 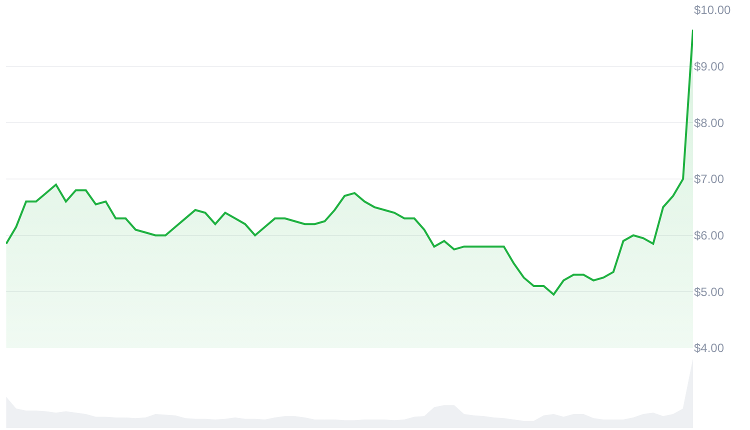 I want to click on y-tick-label: $7.00, so click(x=709, y=179).